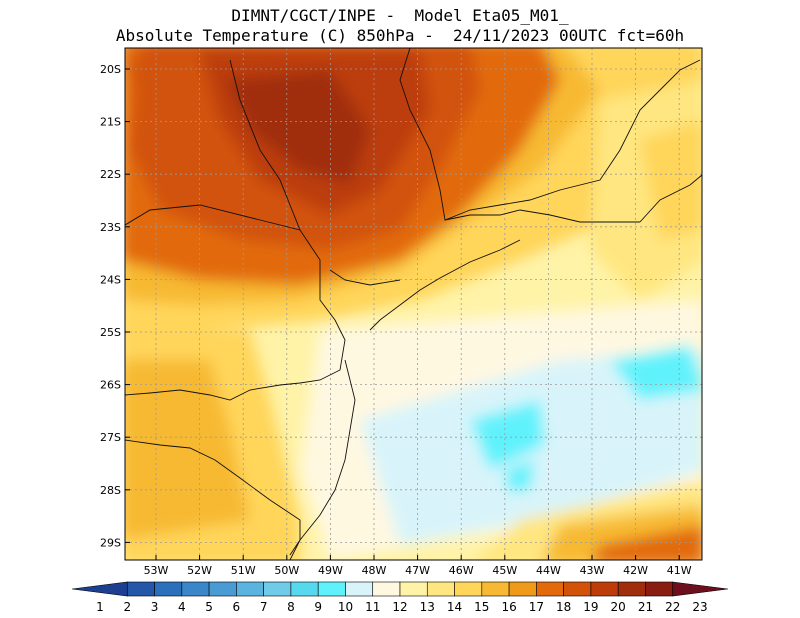  I want to click on lat-tick-label: 24S, so click(110, 279).